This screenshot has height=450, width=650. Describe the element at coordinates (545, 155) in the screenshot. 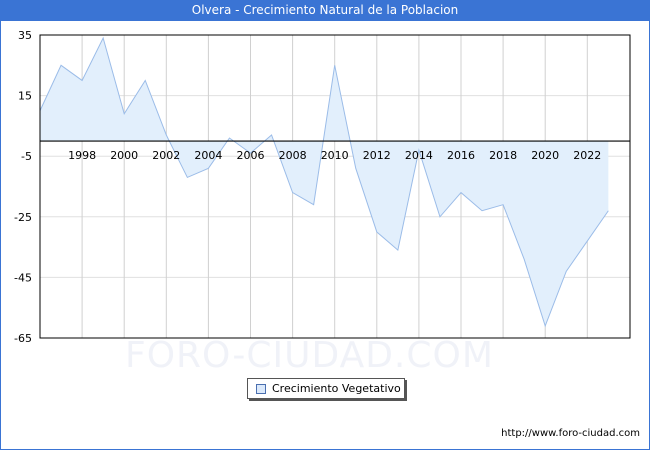

I see `x-tick-label: 2020` at that location.